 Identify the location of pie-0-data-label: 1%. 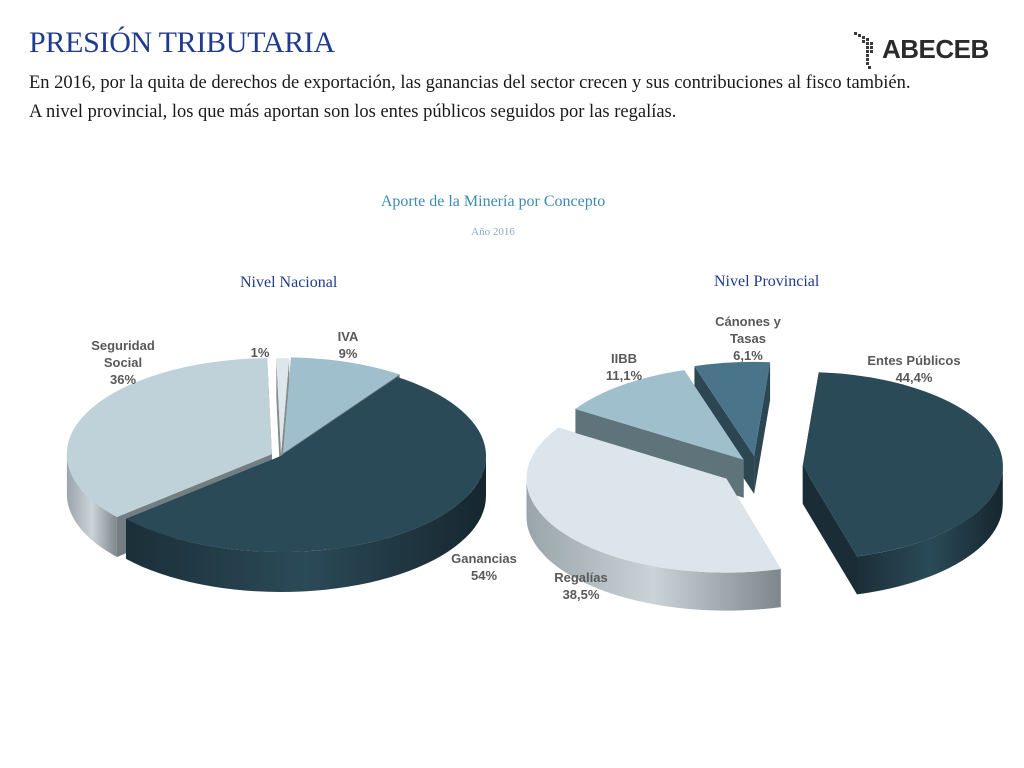
(260, 352).